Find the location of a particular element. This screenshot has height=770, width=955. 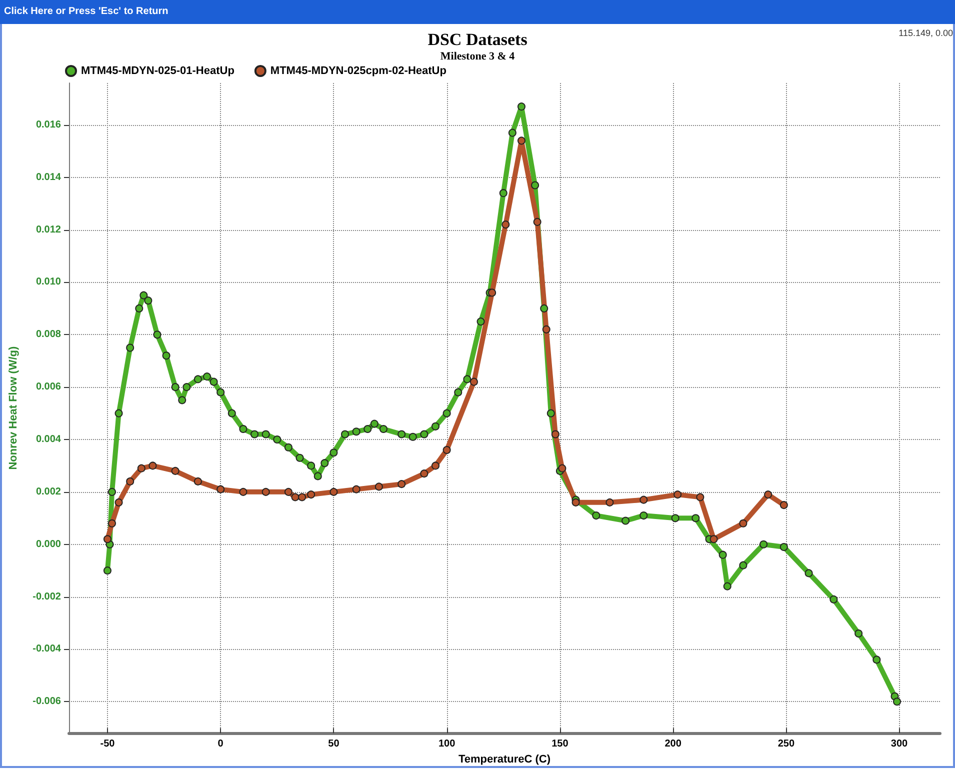

x-tick-label: -50 is located at coordinates (108, 744).